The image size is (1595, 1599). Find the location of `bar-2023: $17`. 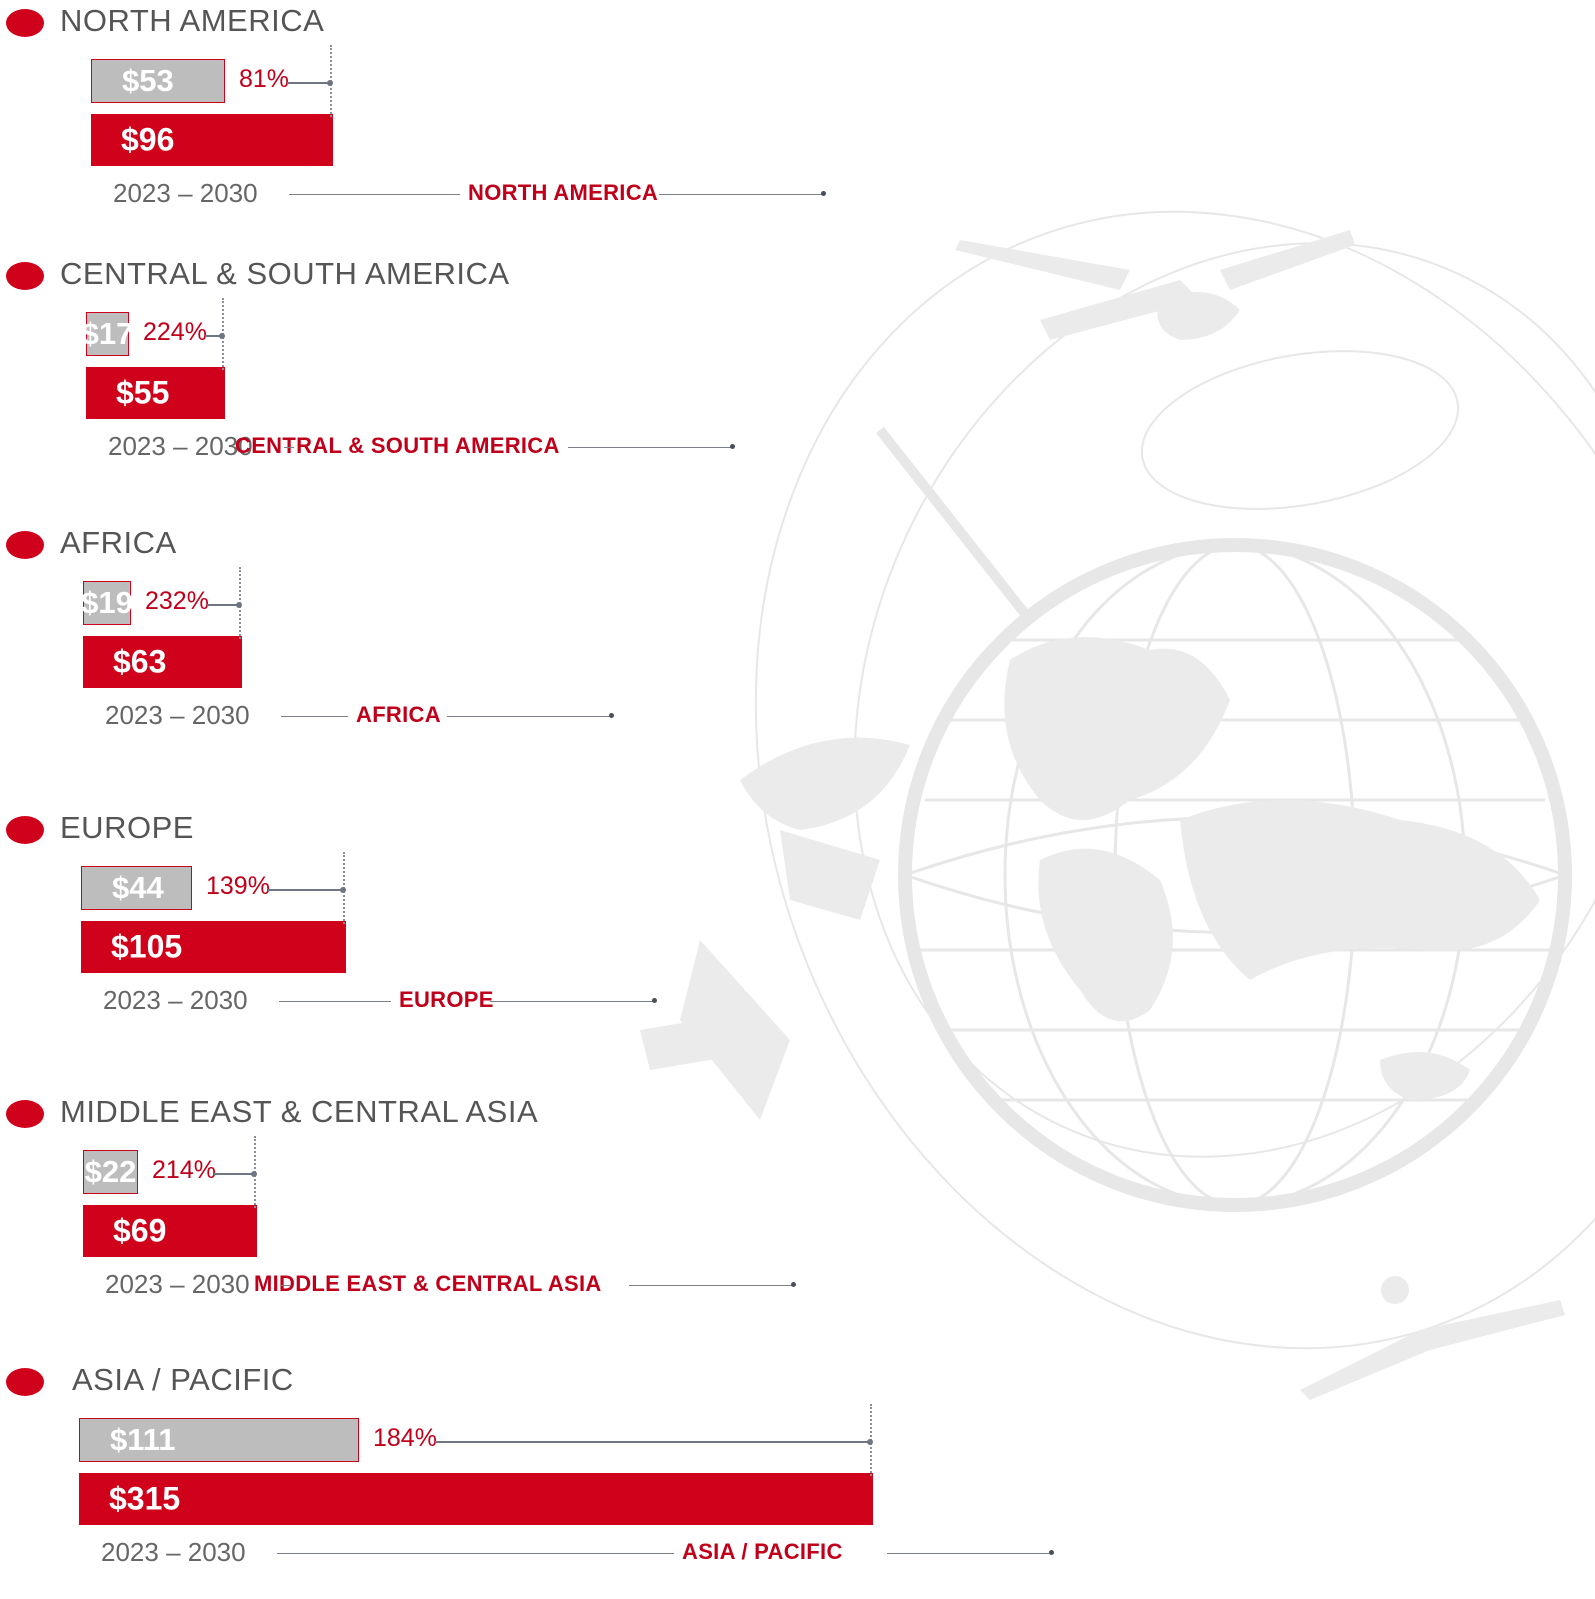

bar-2023: $17 is located at coordinates (107, 334).